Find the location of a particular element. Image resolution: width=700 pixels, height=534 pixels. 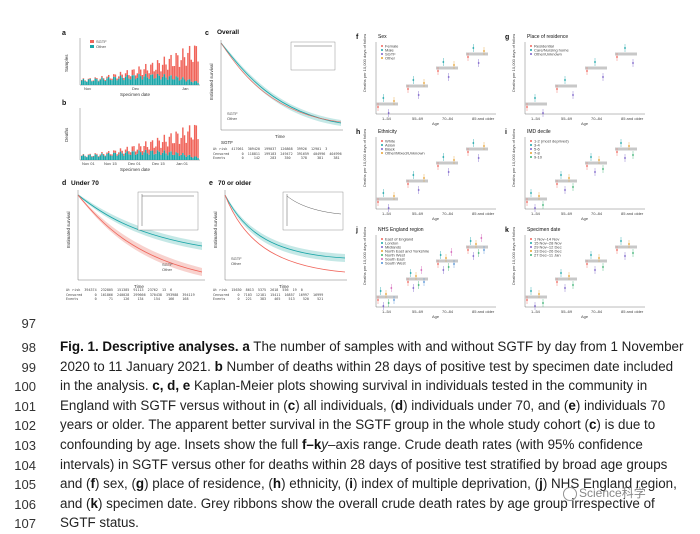

legend-entry: Other/Mixed/Unknown is located at coordinates (405, 152).